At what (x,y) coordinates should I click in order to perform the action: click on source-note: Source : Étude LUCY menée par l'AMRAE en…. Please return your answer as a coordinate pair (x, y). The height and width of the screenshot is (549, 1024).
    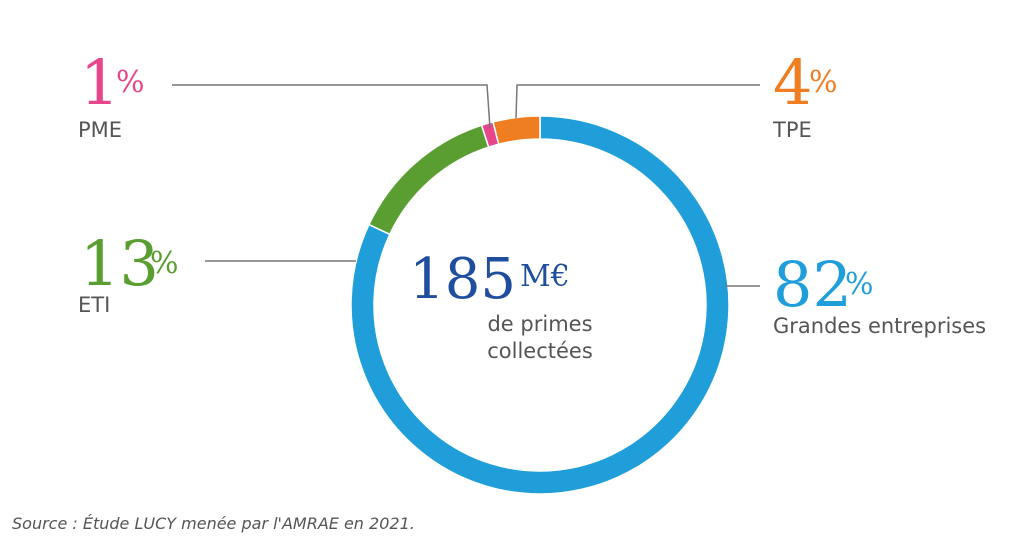
    Looking at the image, I should click on (213, 523).